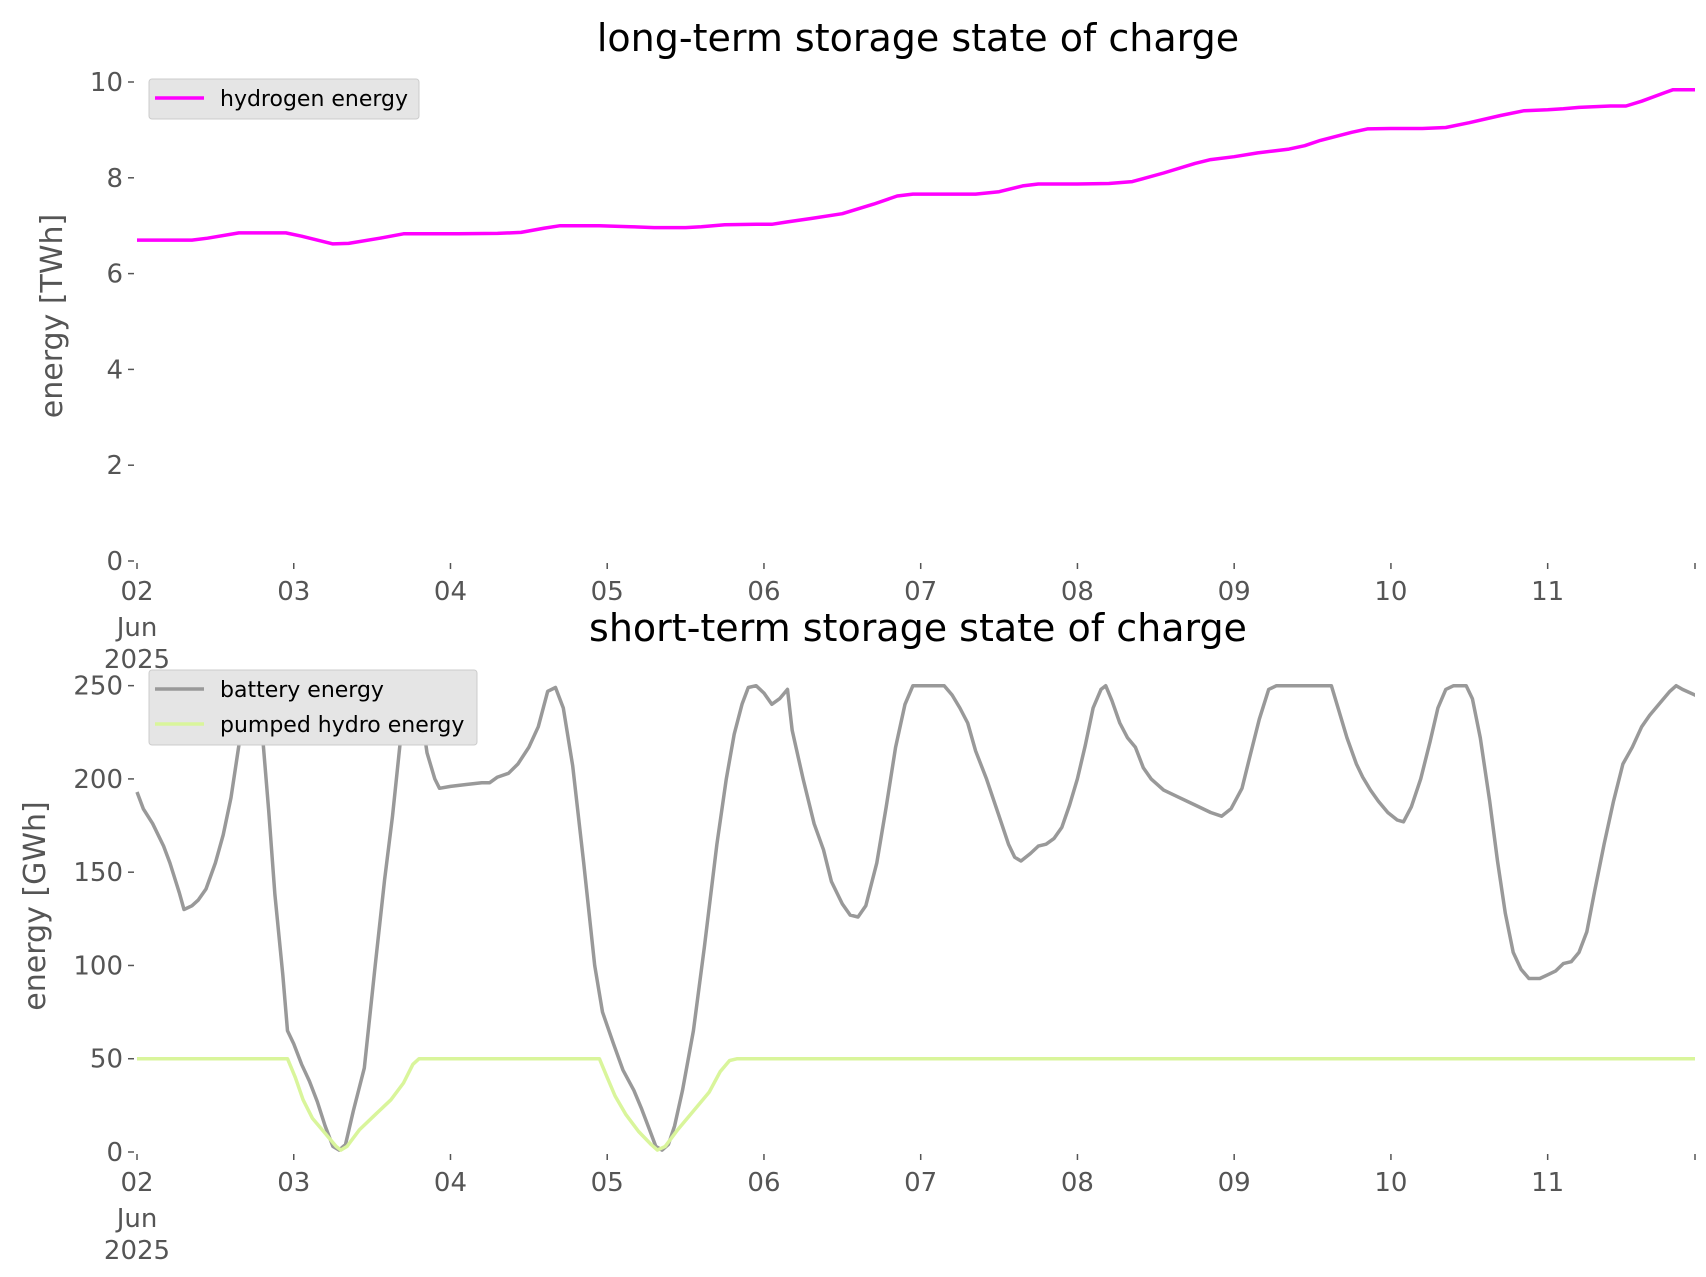  What do you see at coordinates (52, 316) in the screenshot?
I see `y-axis-label: energy [TWh]` at bounding box center [52, 316].